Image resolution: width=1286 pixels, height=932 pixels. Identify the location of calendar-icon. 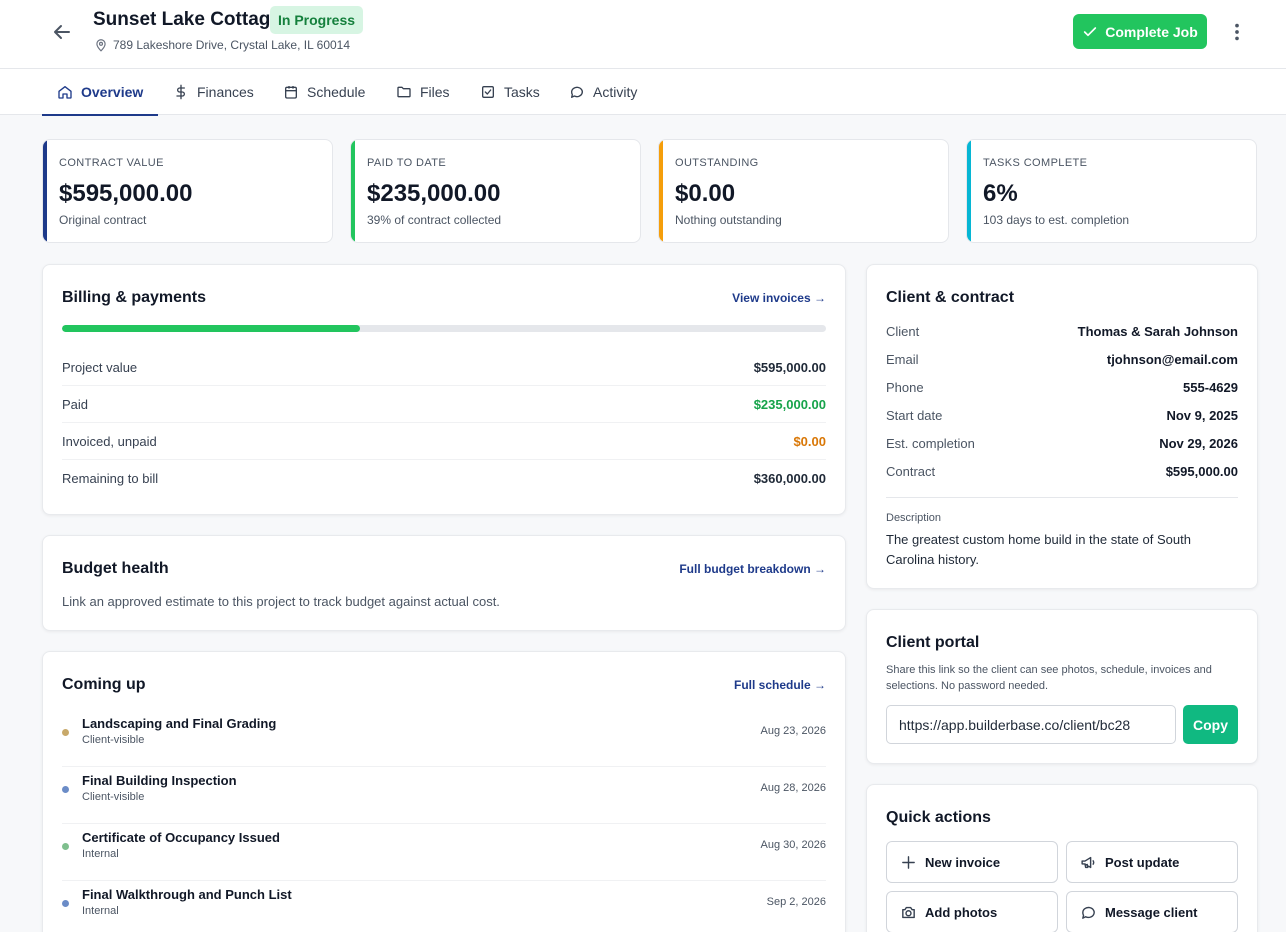
(291, 92).